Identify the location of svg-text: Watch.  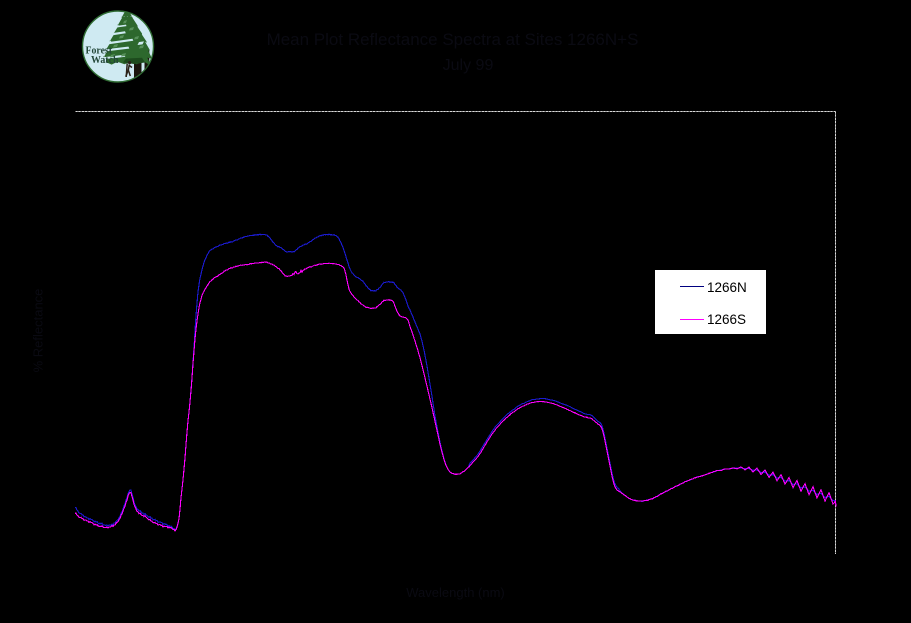
(105, 60).